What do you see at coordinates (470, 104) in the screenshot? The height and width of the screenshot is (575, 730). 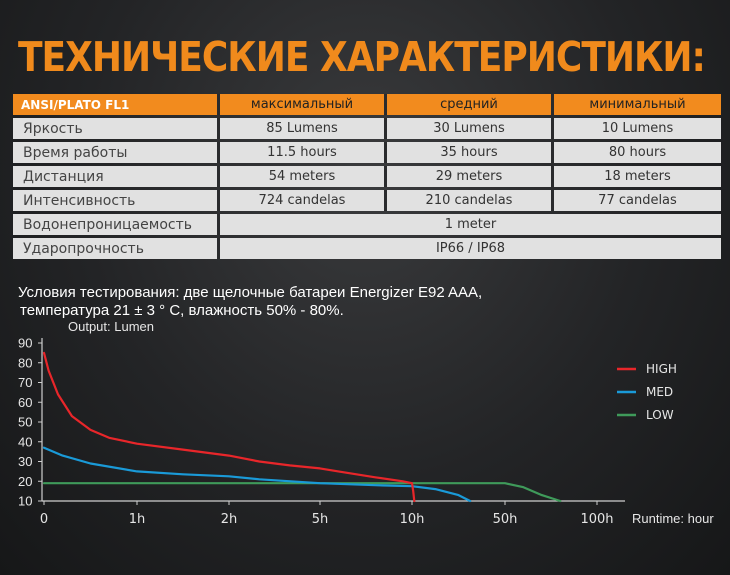 I see `header-cell-mid: средний` at bounding box center [470, 104].